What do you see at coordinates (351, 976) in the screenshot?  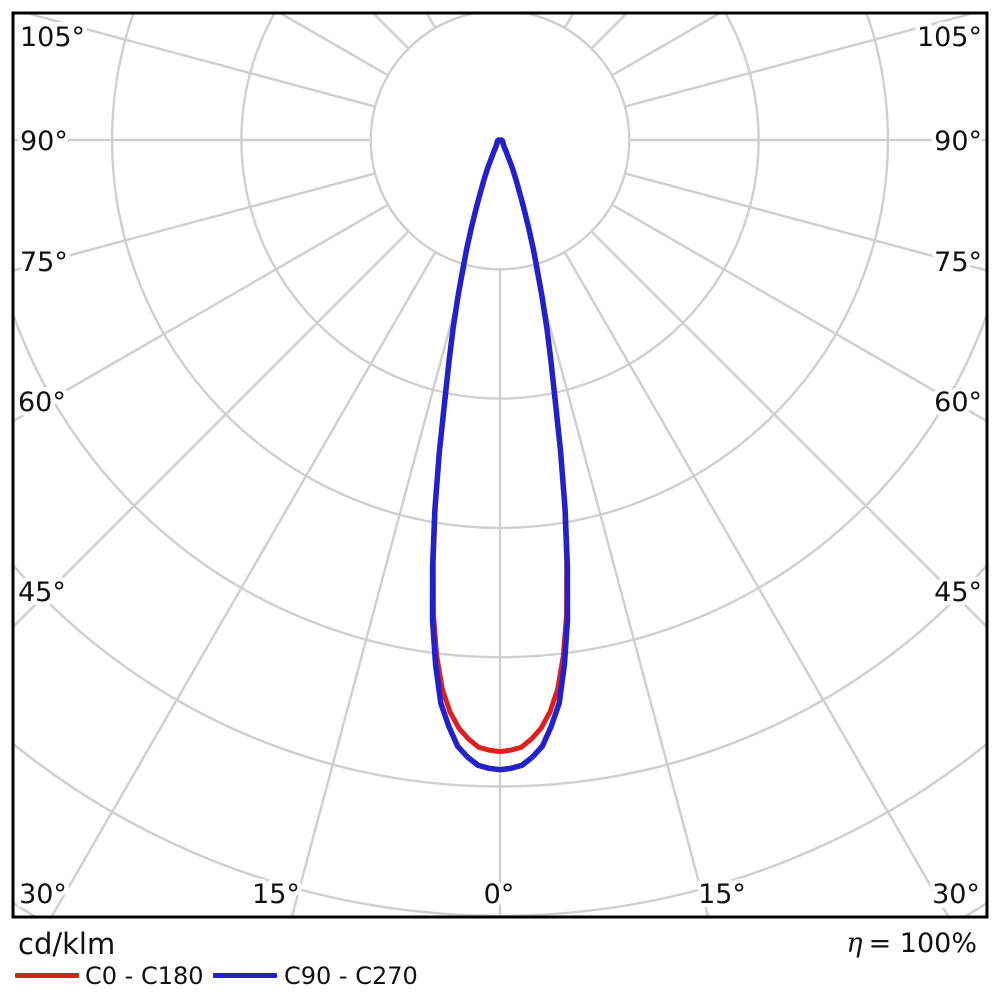 I see `legend-label-c90-c270: C90 - C270` at bounding box center [351, 976].